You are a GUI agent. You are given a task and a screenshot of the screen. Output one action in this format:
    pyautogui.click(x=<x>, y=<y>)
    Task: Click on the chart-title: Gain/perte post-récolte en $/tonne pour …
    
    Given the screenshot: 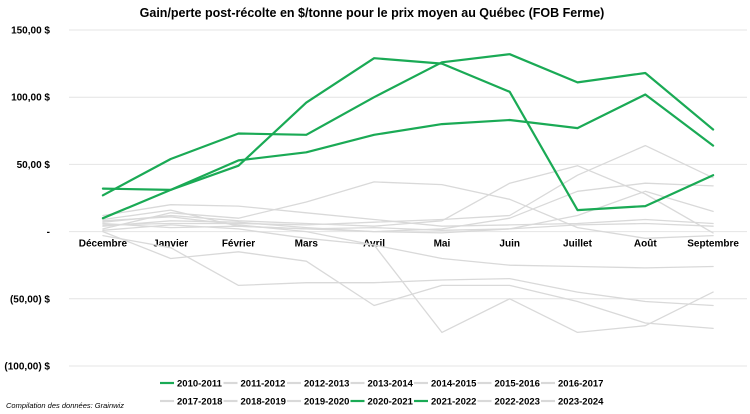 What is the action you would take?
    pyautogui.click(x=372, y=13)
    